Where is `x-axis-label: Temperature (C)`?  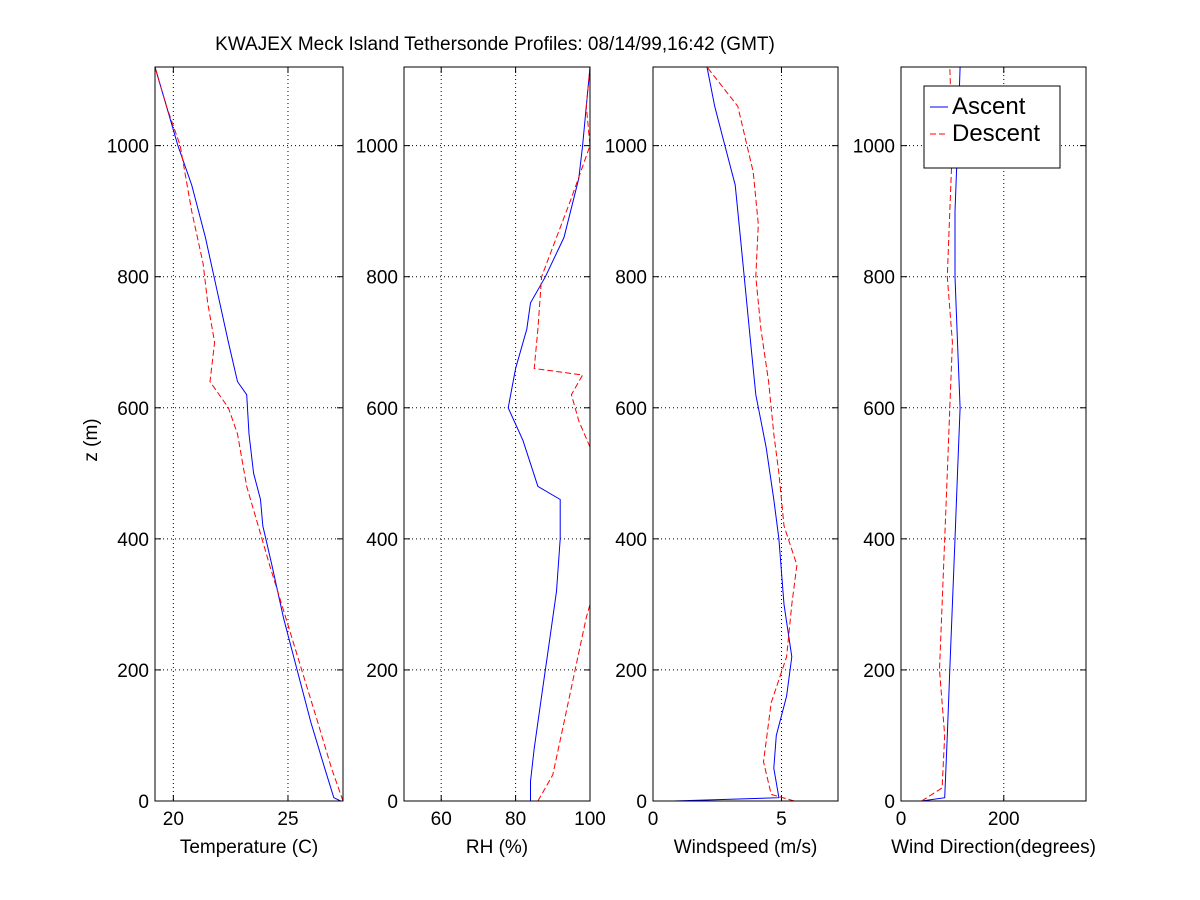 x-axis-label: Temperature (C) is located at coordinates (249, 847).